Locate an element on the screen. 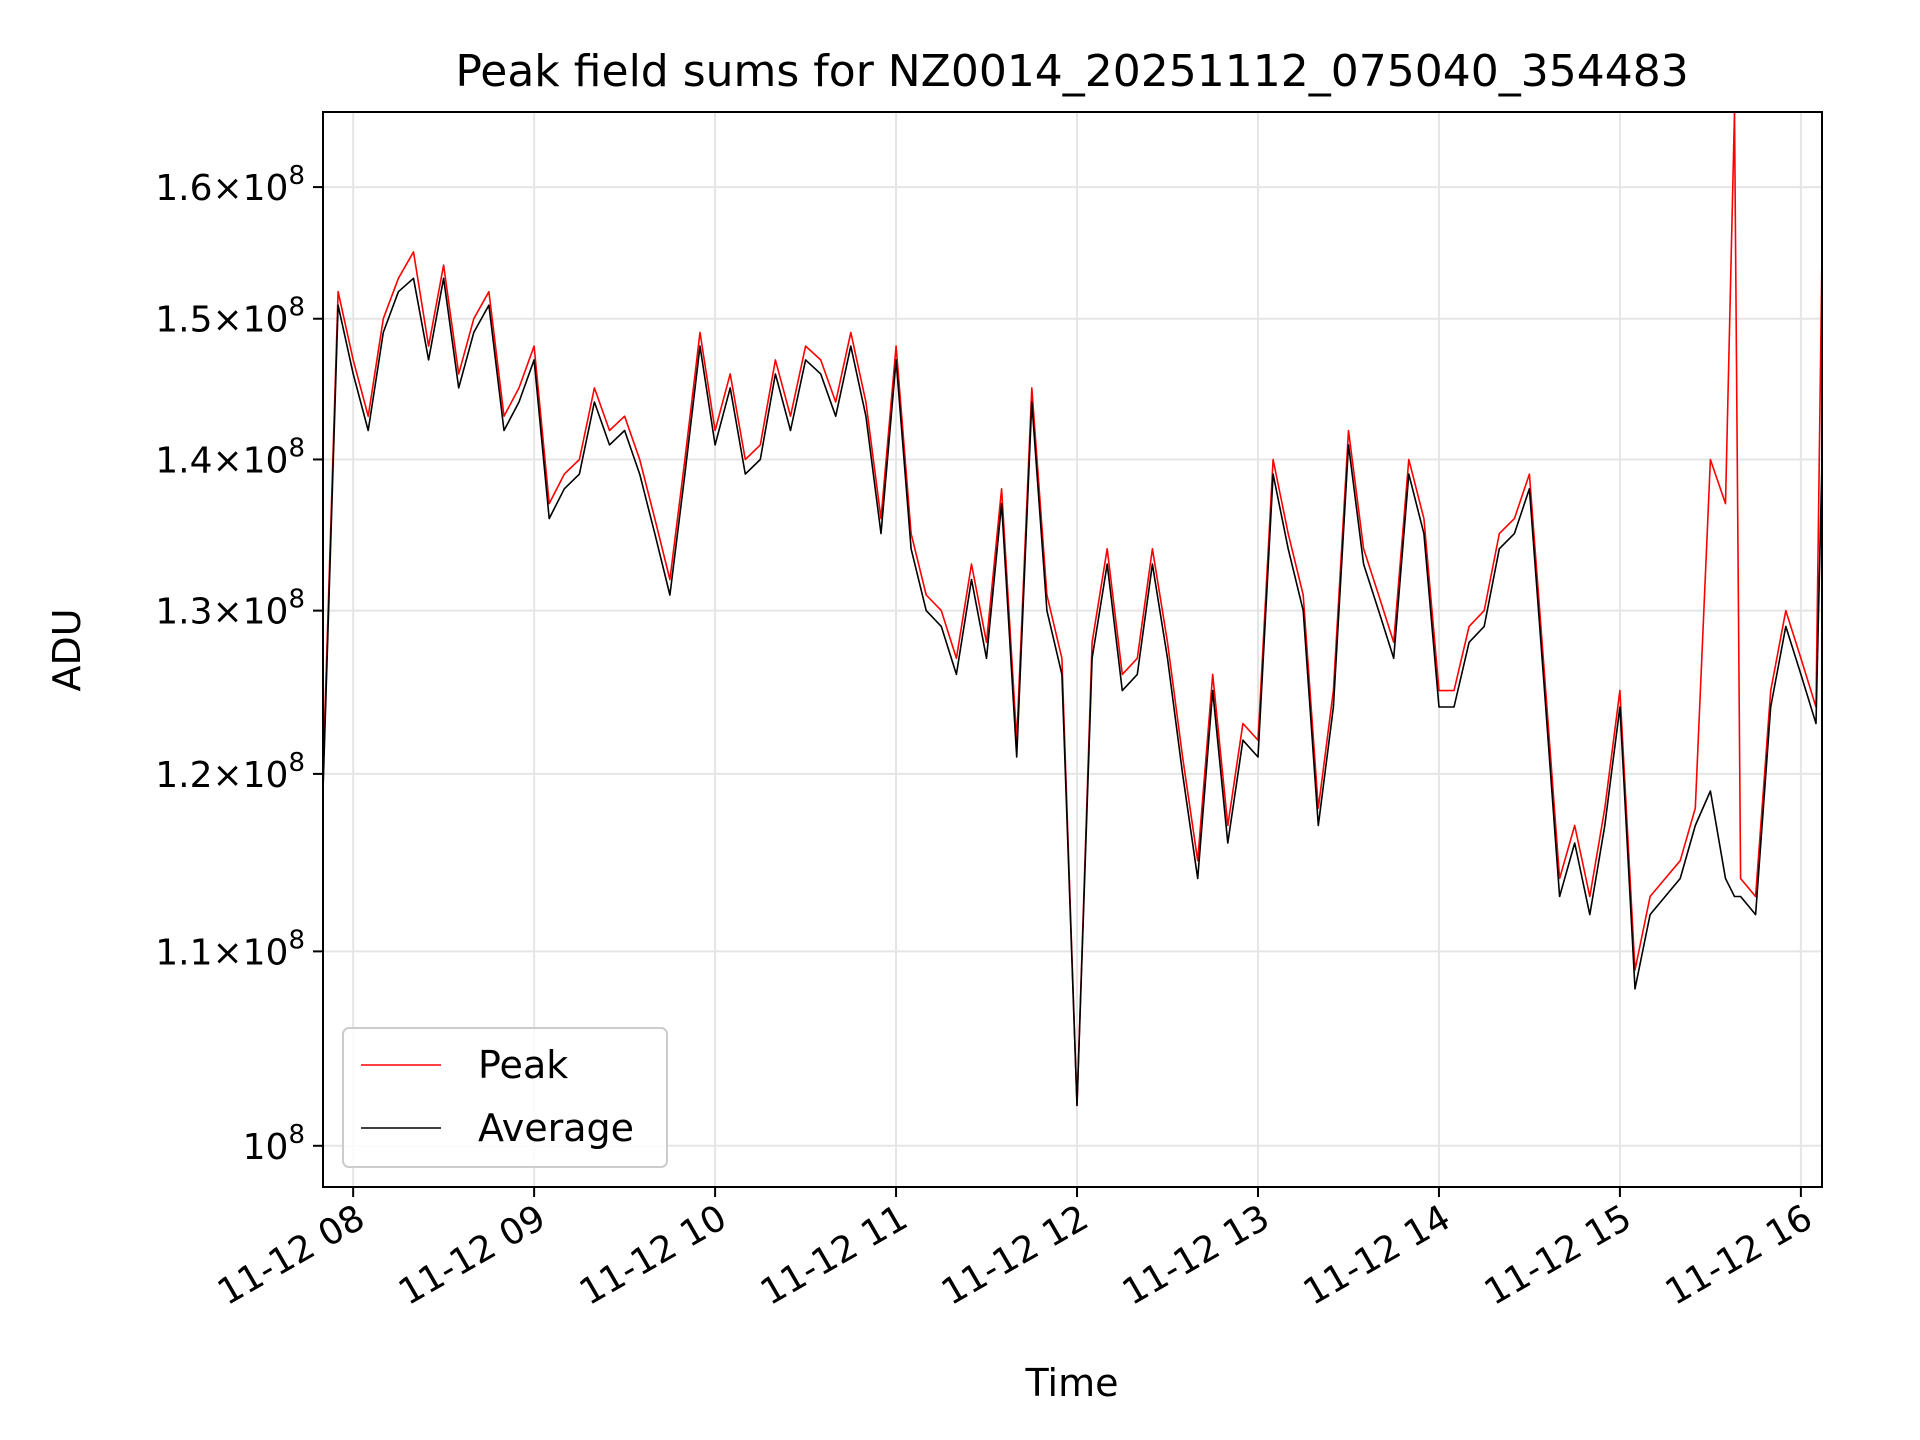 This screenshot has width=1920, height=1440. y-tick-label: 1.1×108 is located at coordinates (230, 949).